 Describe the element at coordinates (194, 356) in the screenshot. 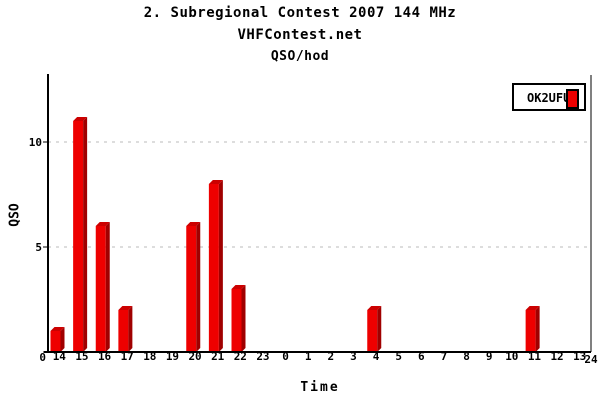

I see `x-tick-label-20: 20` at that location.